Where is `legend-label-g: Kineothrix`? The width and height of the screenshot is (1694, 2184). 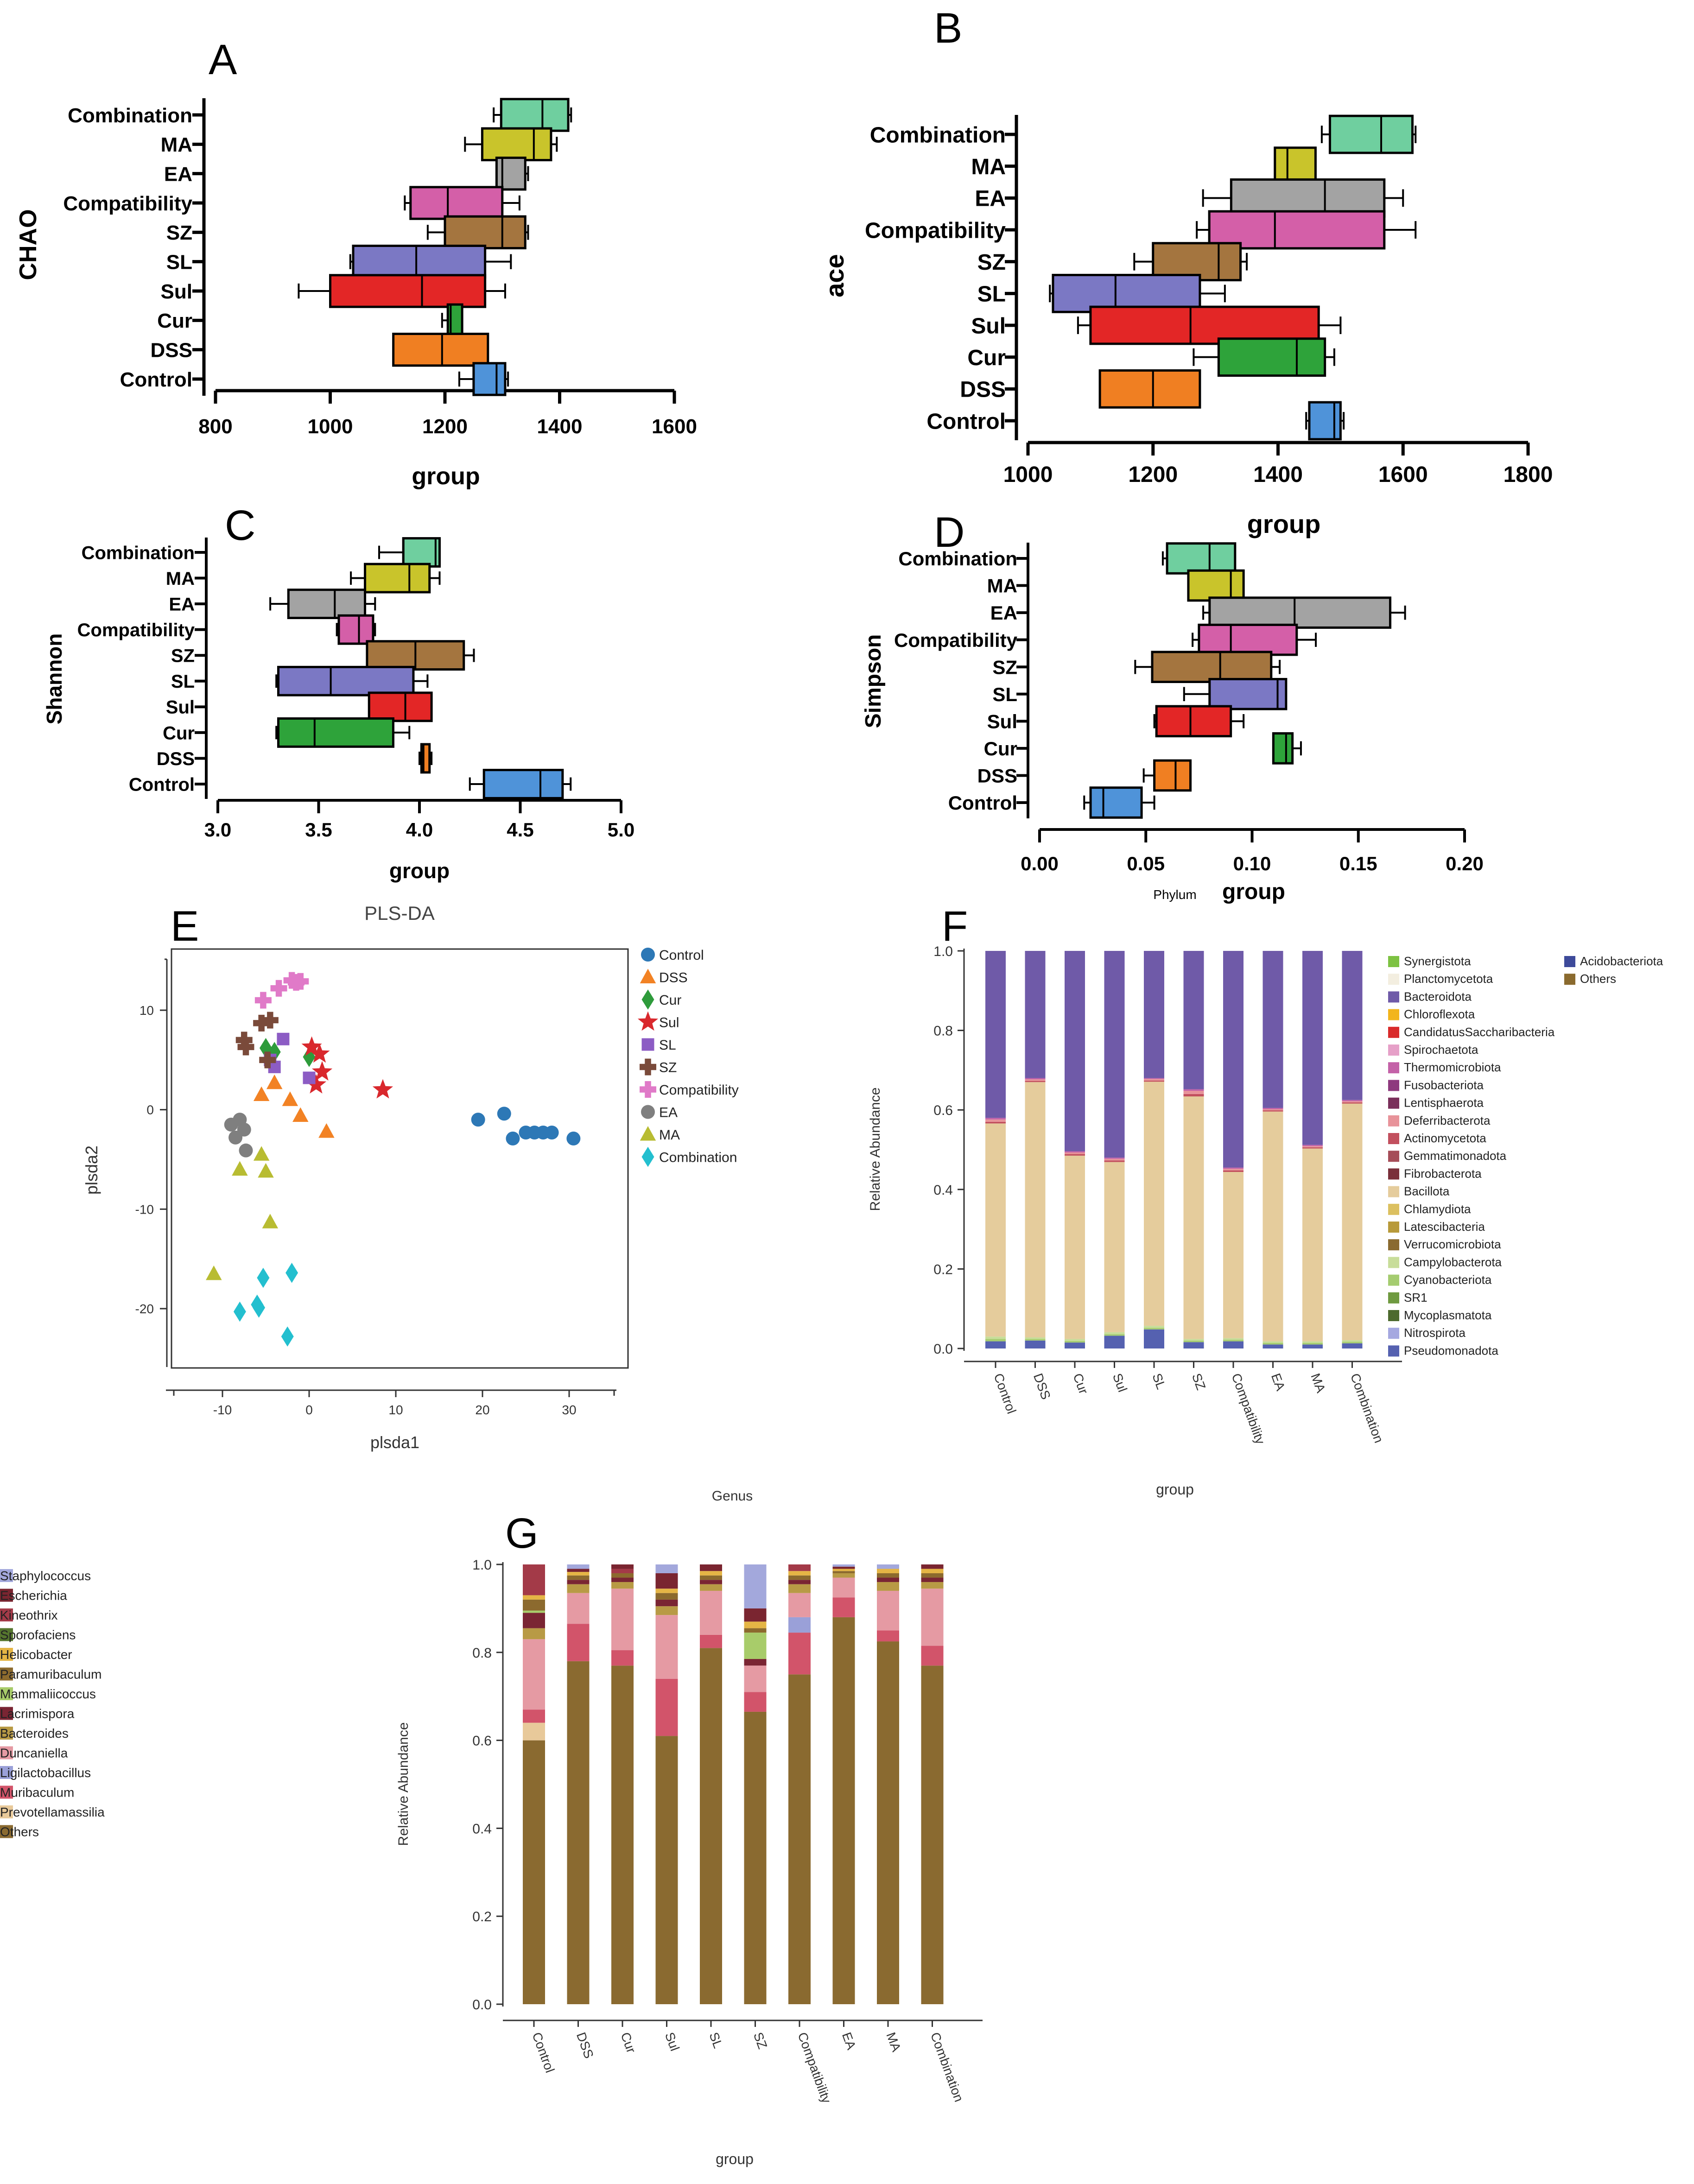
legend-label-g: Kineothrix is located at coordinates (29, 1615).